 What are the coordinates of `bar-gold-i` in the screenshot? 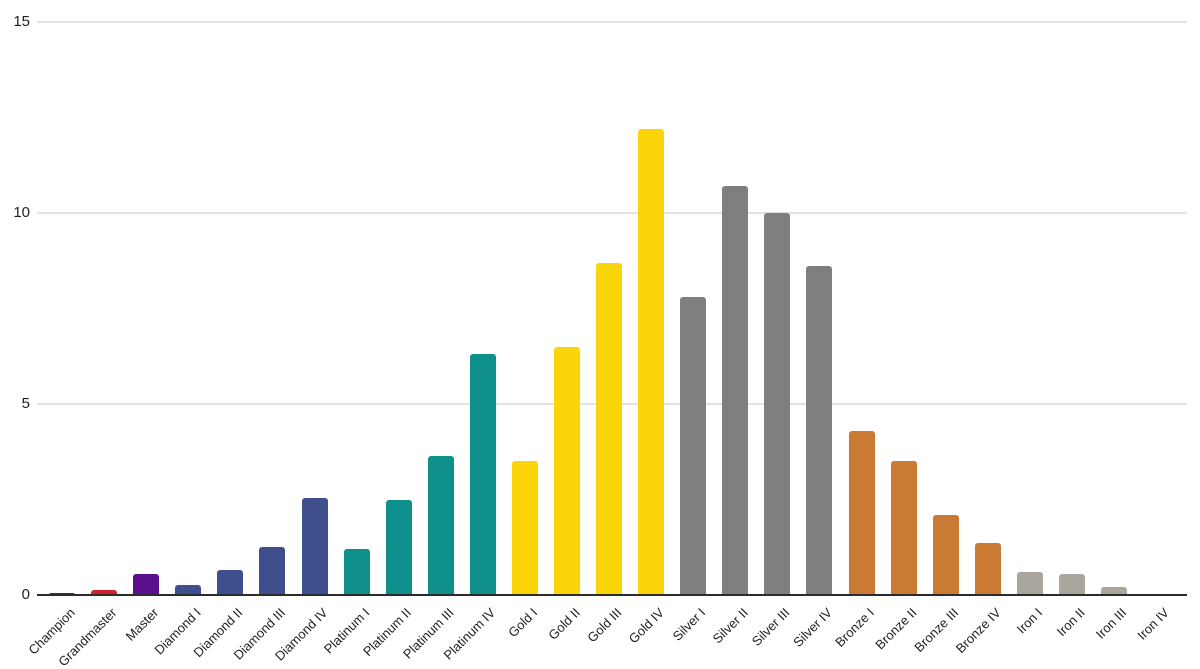 It's located at (524, 528).